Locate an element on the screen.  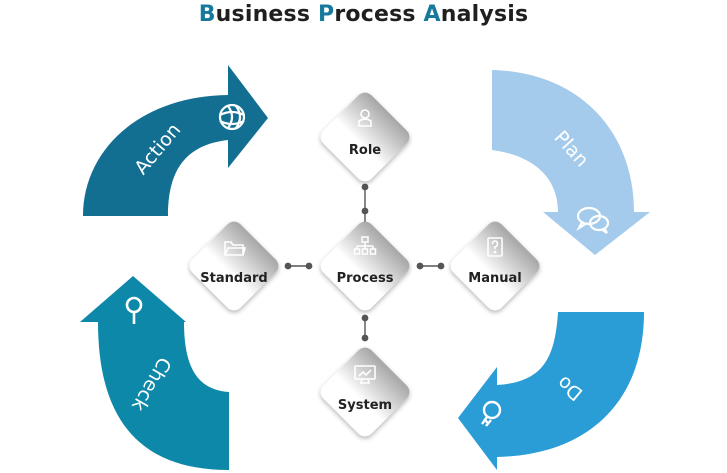
arc-action is located at coordinates (175, 140).